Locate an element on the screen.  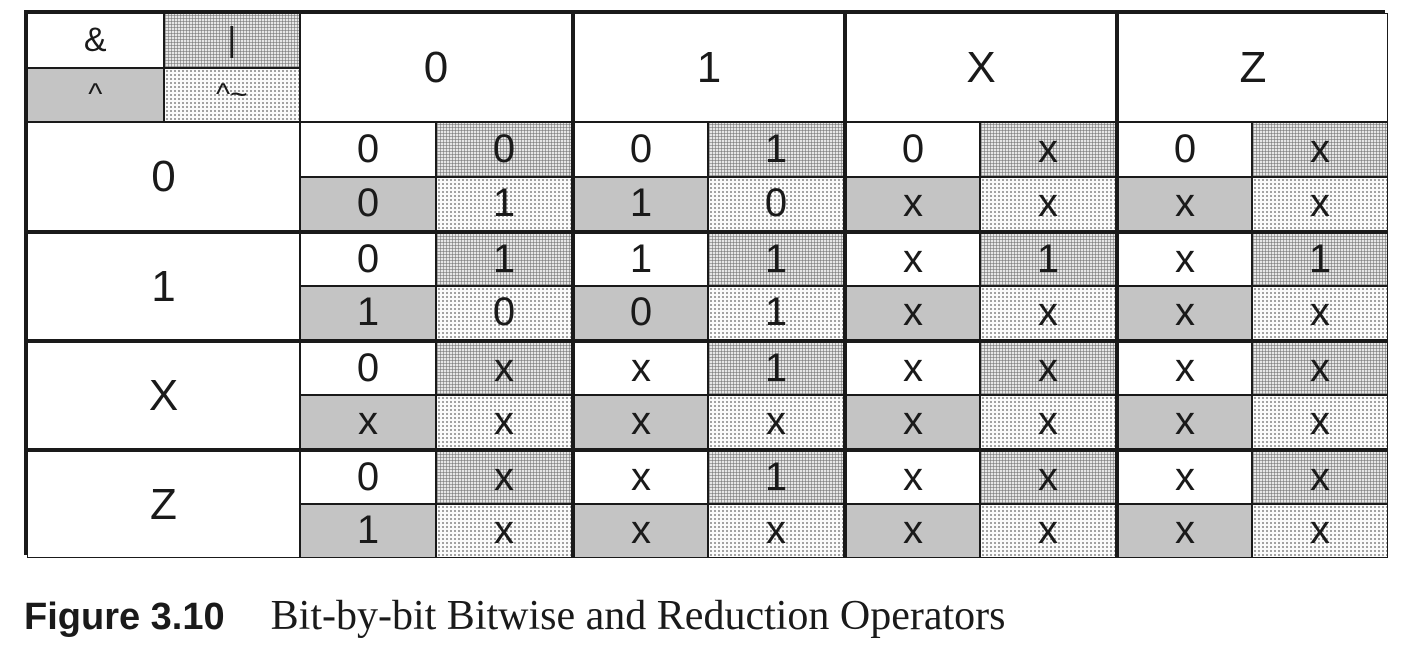
row-header-text: X is located at coordinates (163, 395).